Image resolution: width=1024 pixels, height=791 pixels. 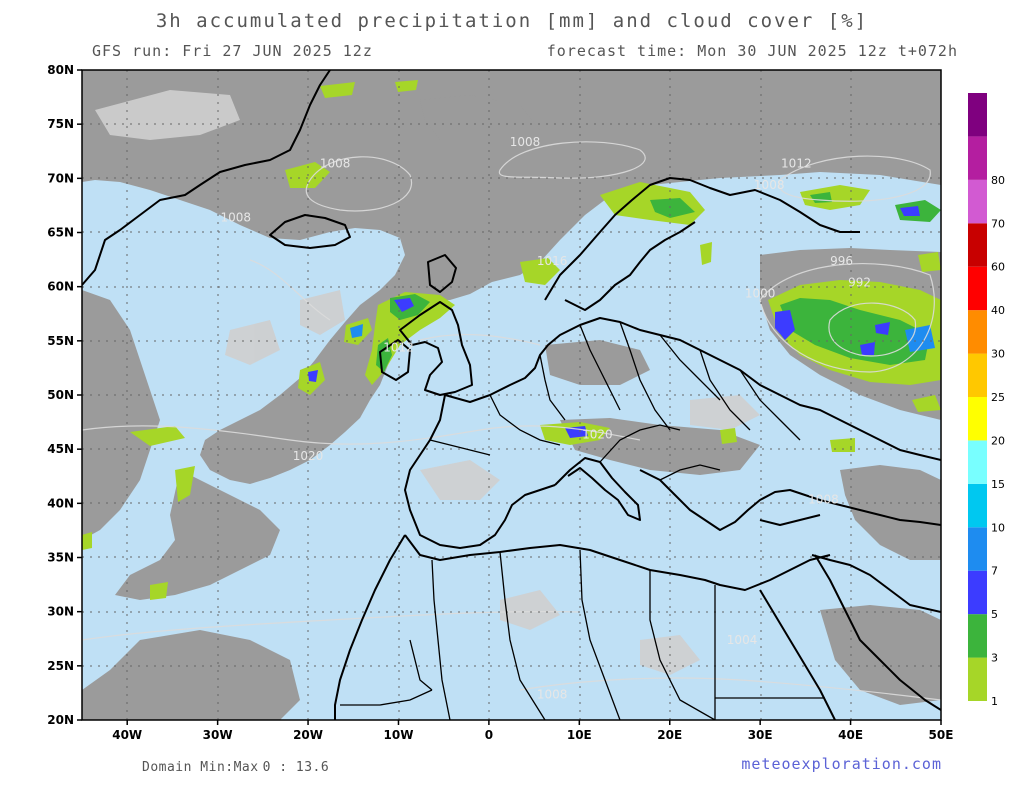 I want to click on domain-minmax: Domain Min:Max 0 : 13.6, so click(x=233, y=767).